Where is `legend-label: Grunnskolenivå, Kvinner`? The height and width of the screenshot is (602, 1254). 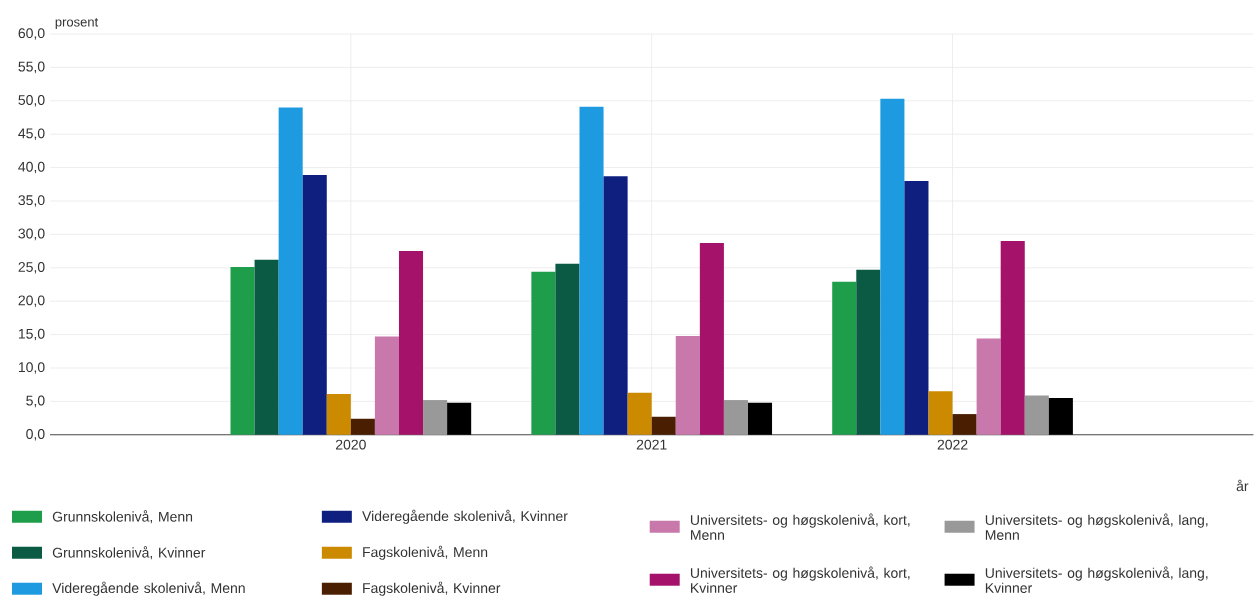
legend-label: Grunnskolenivå, Kvinner is located at coordinates (129, 553).